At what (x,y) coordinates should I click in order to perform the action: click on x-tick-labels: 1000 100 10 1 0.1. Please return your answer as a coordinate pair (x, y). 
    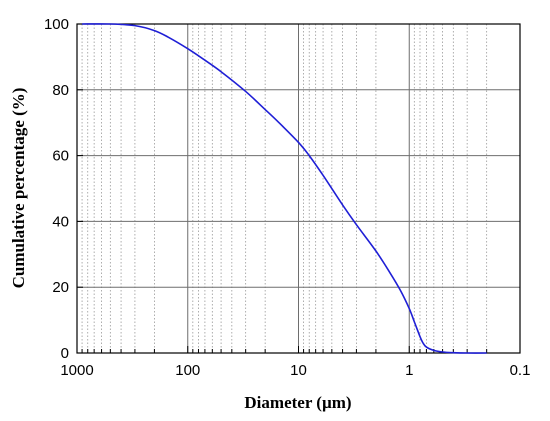
    Looking at the image, I should click on (295, 370).